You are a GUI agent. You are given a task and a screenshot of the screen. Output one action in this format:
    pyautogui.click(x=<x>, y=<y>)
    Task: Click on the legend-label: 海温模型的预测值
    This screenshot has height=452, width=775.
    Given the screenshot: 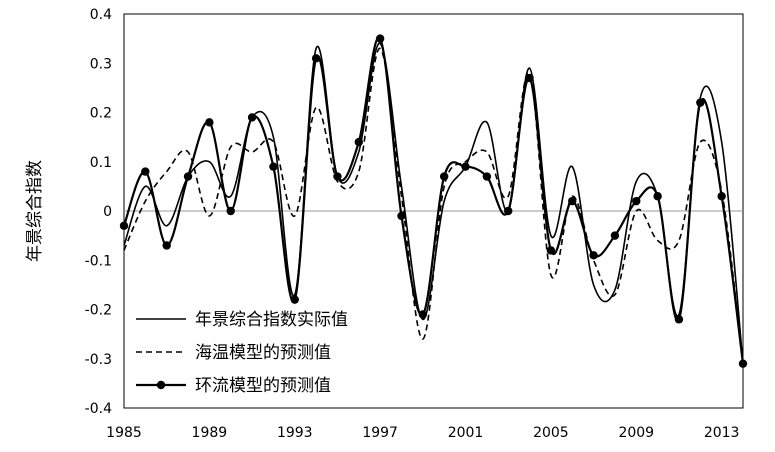 What is the action you would take?
    pyautogui.click(x=263, y=353)
    